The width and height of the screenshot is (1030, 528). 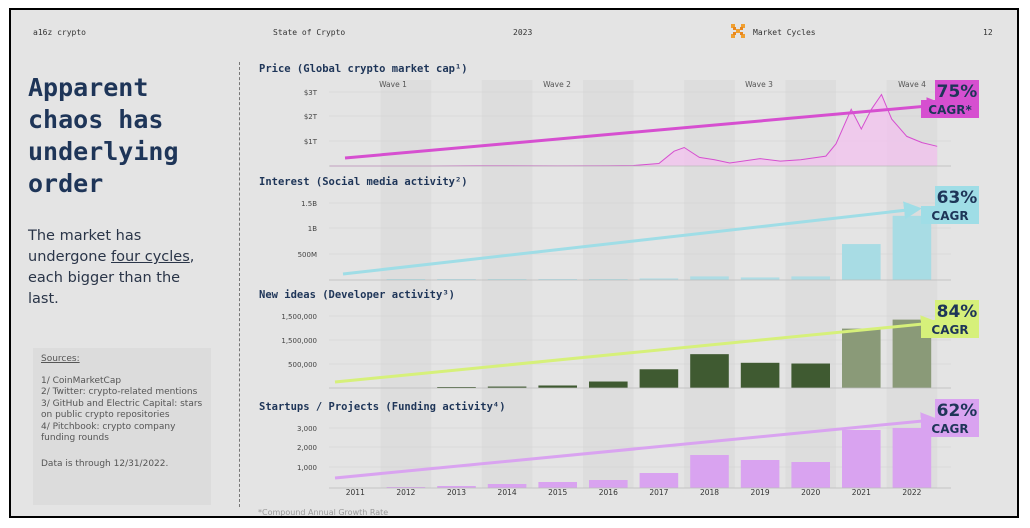 What do you see at coordinates (810, 492) in the screenshot?
I see `x-tick-label: 2020` at bounding box center [810, 492].